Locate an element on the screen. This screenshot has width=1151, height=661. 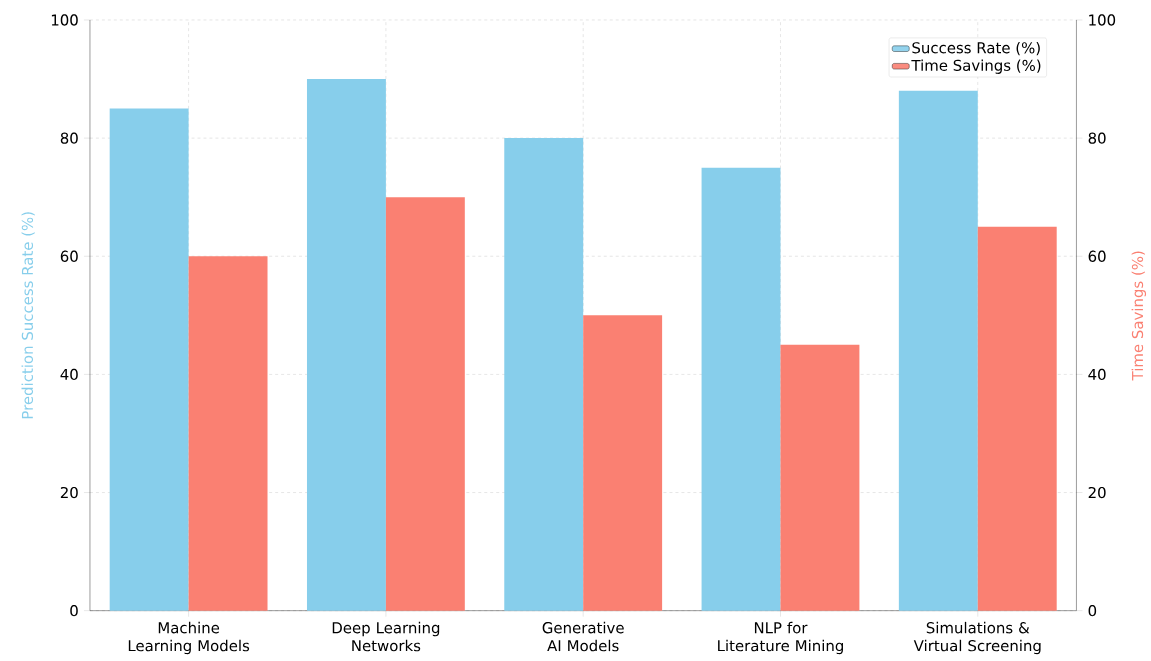
legend-label: Time Savings (%) is located at coordinates (976, 67).